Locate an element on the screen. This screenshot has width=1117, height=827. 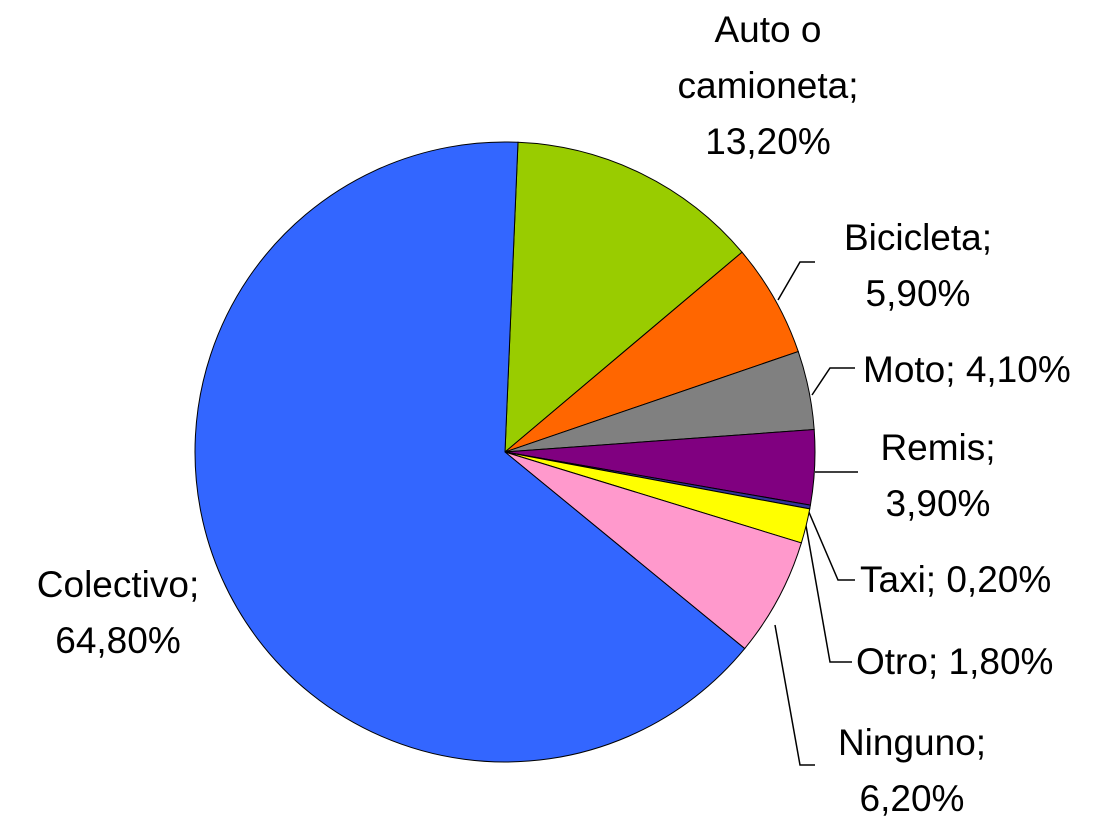
value-label: 0,20% is located at coordinates (999, 579).